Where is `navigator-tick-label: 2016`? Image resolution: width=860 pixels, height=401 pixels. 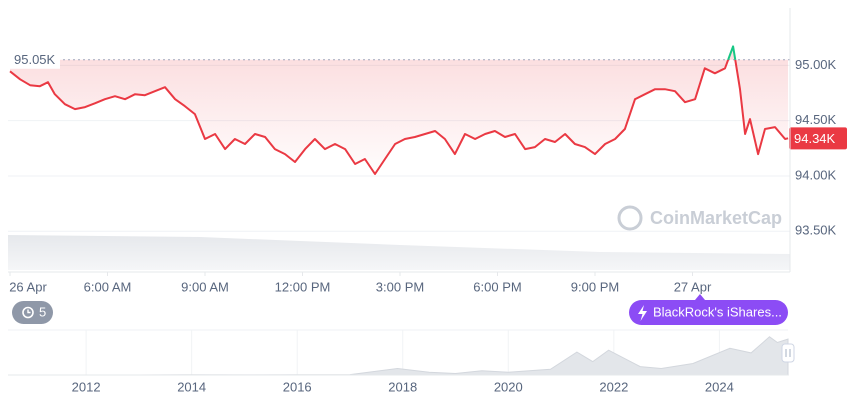 navigator-tick-label: 2016 is located at coordinates (297, 386).